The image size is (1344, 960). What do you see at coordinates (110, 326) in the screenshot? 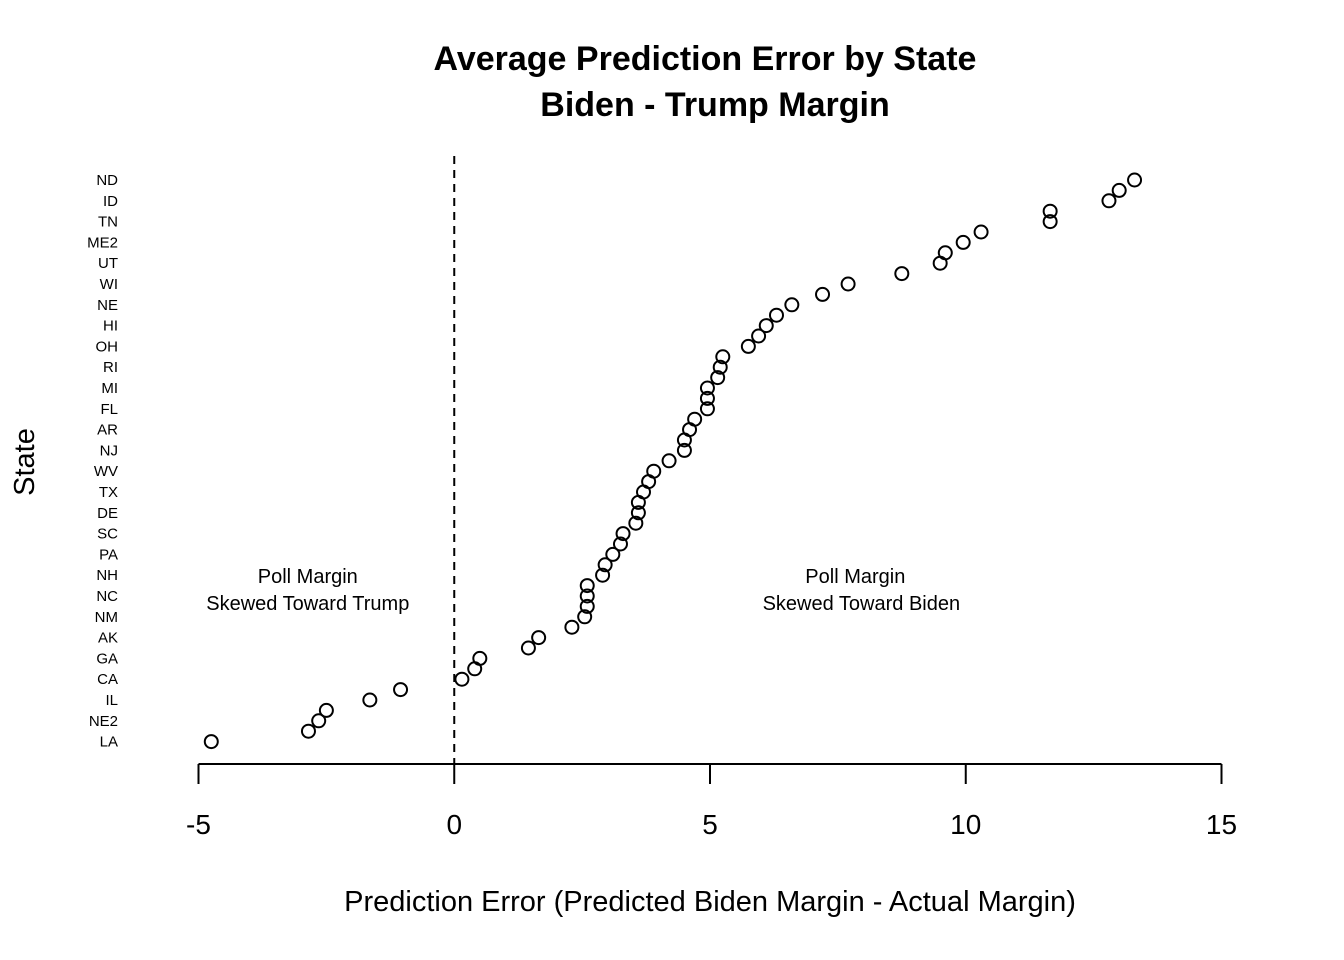
I see `state-label-hi: HI` at bounding box center [110, 326].